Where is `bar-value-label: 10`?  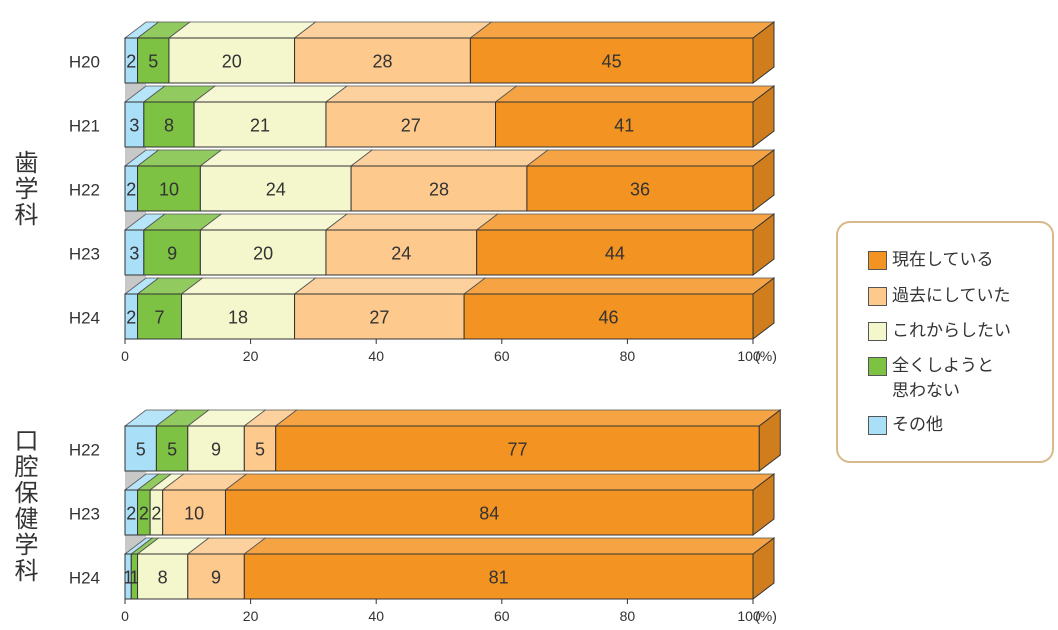 bar-value-label: 10 is located at coordinates (169, 190).